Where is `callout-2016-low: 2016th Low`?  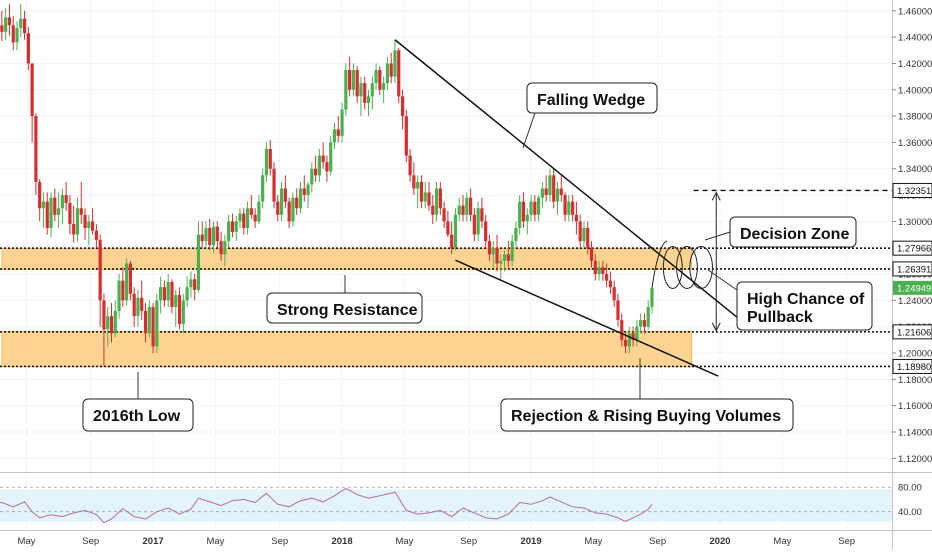
callout-2016-low: 2016th Low is located at coordinates (138, 402).